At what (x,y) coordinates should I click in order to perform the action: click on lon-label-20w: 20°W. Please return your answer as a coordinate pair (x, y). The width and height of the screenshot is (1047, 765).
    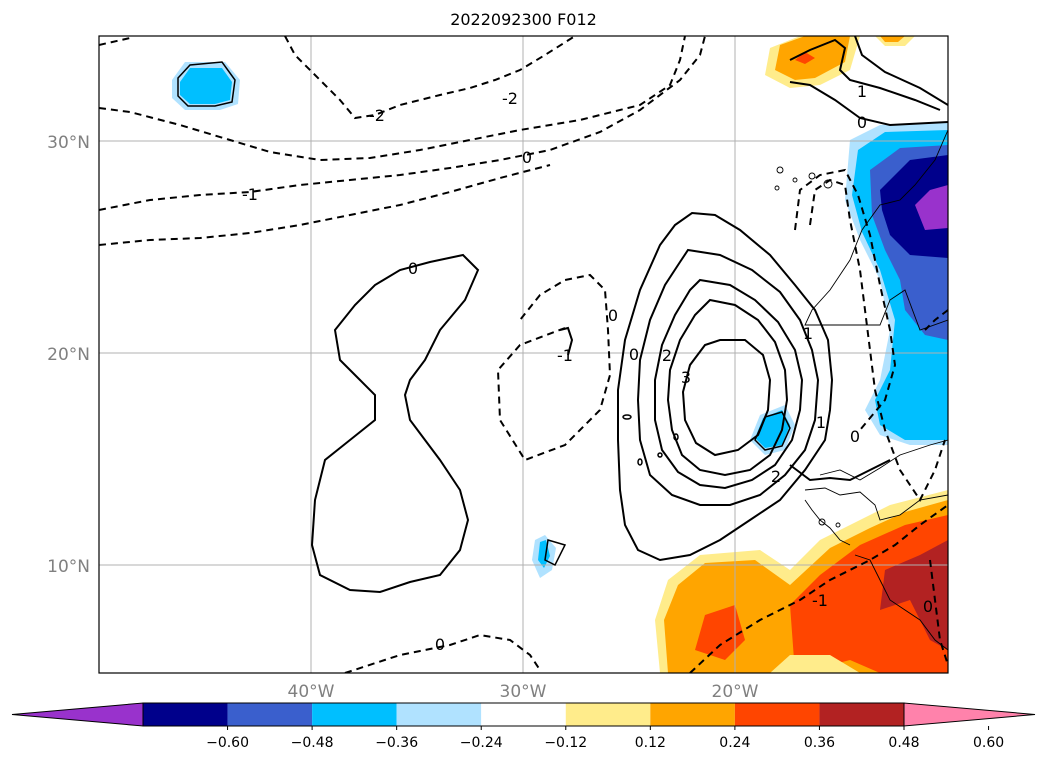
    Looking at the image, I should click on (735, 692).